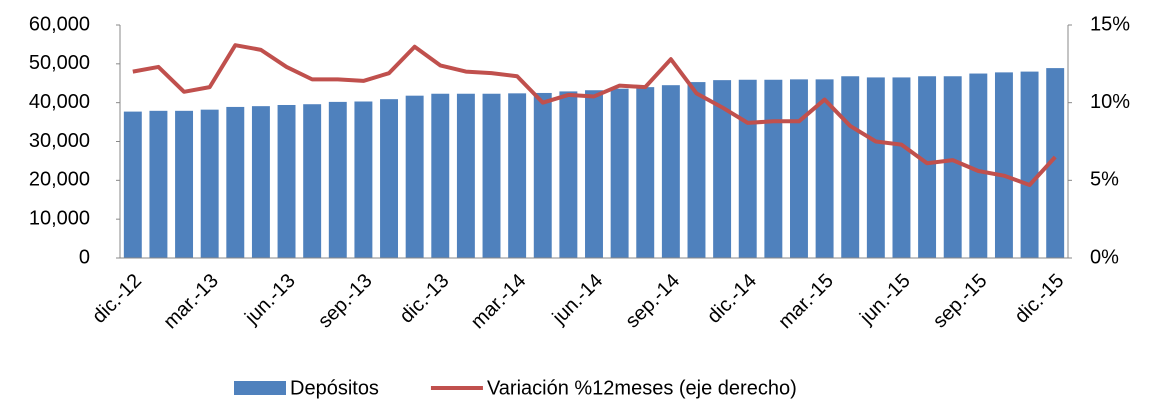  I want to click on y-tick-label: 60,000, so click(59, 24).